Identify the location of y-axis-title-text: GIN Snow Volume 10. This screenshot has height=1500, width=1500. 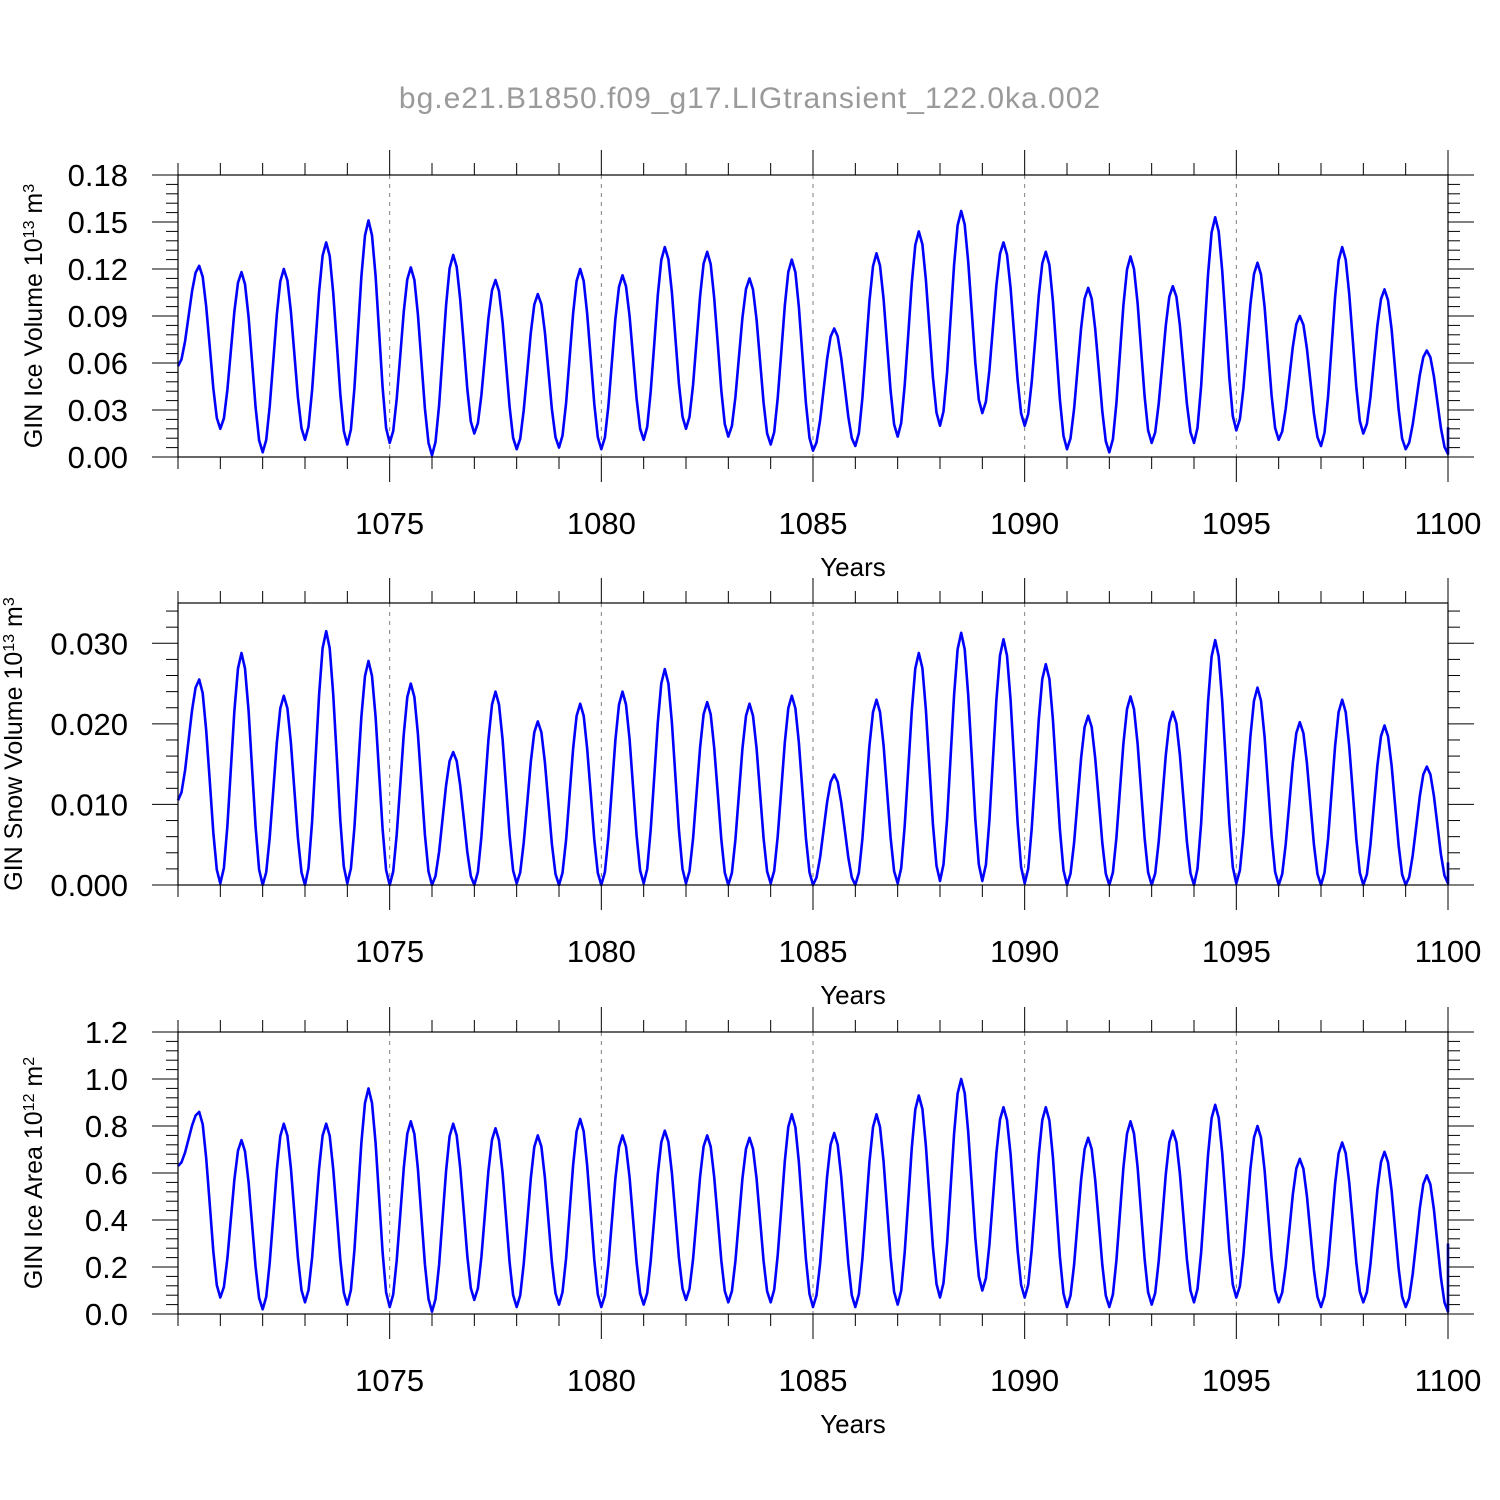
(14, 771).